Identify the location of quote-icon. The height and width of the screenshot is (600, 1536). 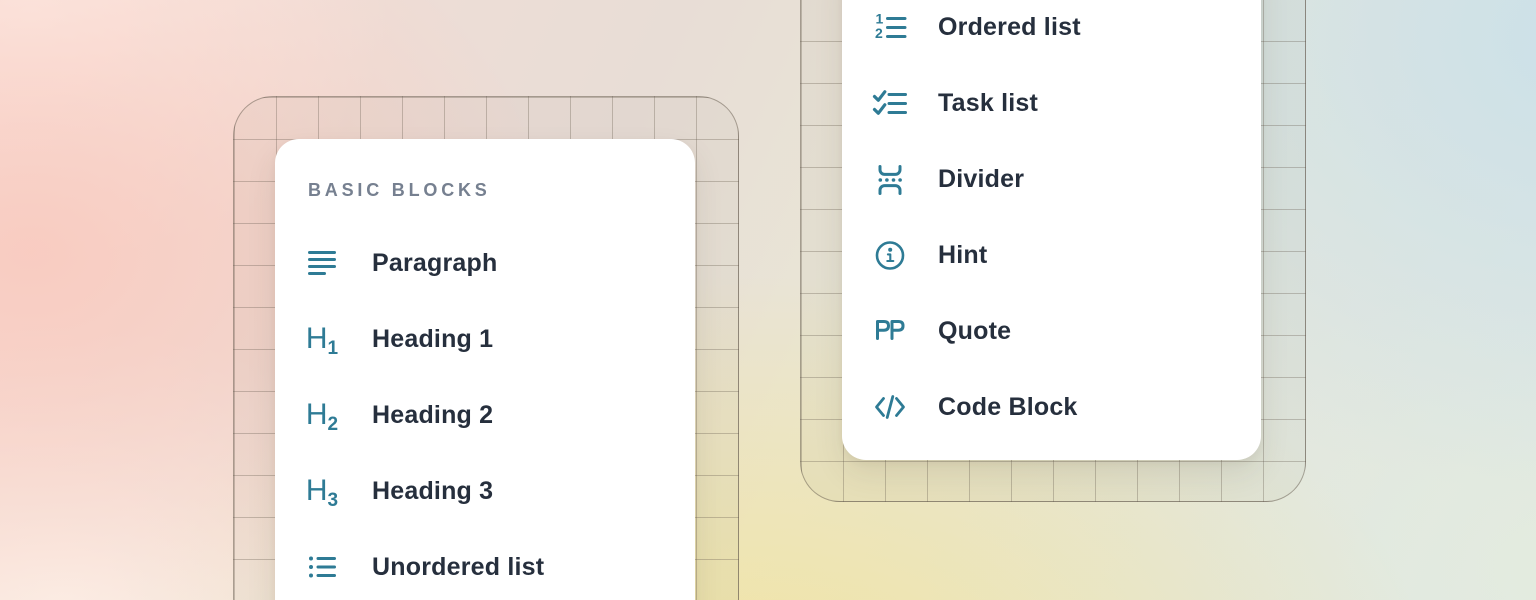
(890, 331).